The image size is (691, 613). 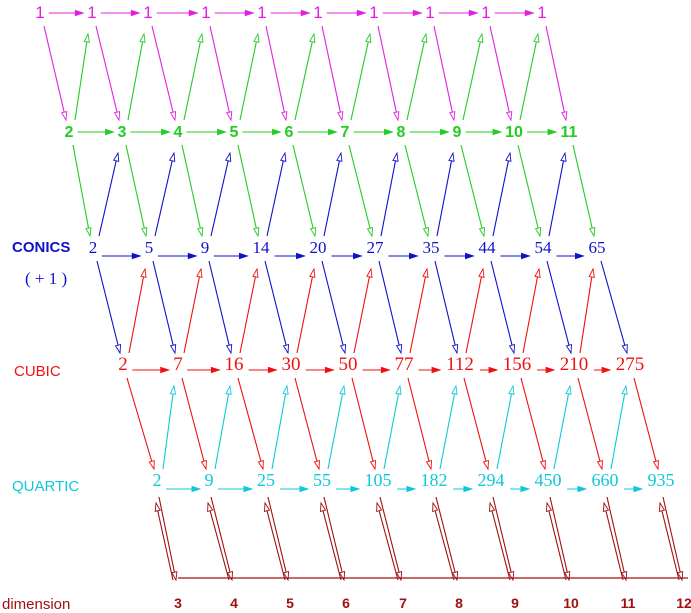 What do you see at coordinates (209, 480) in the screenshot?
I see `quartic-value-1: 9` at bounding box center [209, 480].